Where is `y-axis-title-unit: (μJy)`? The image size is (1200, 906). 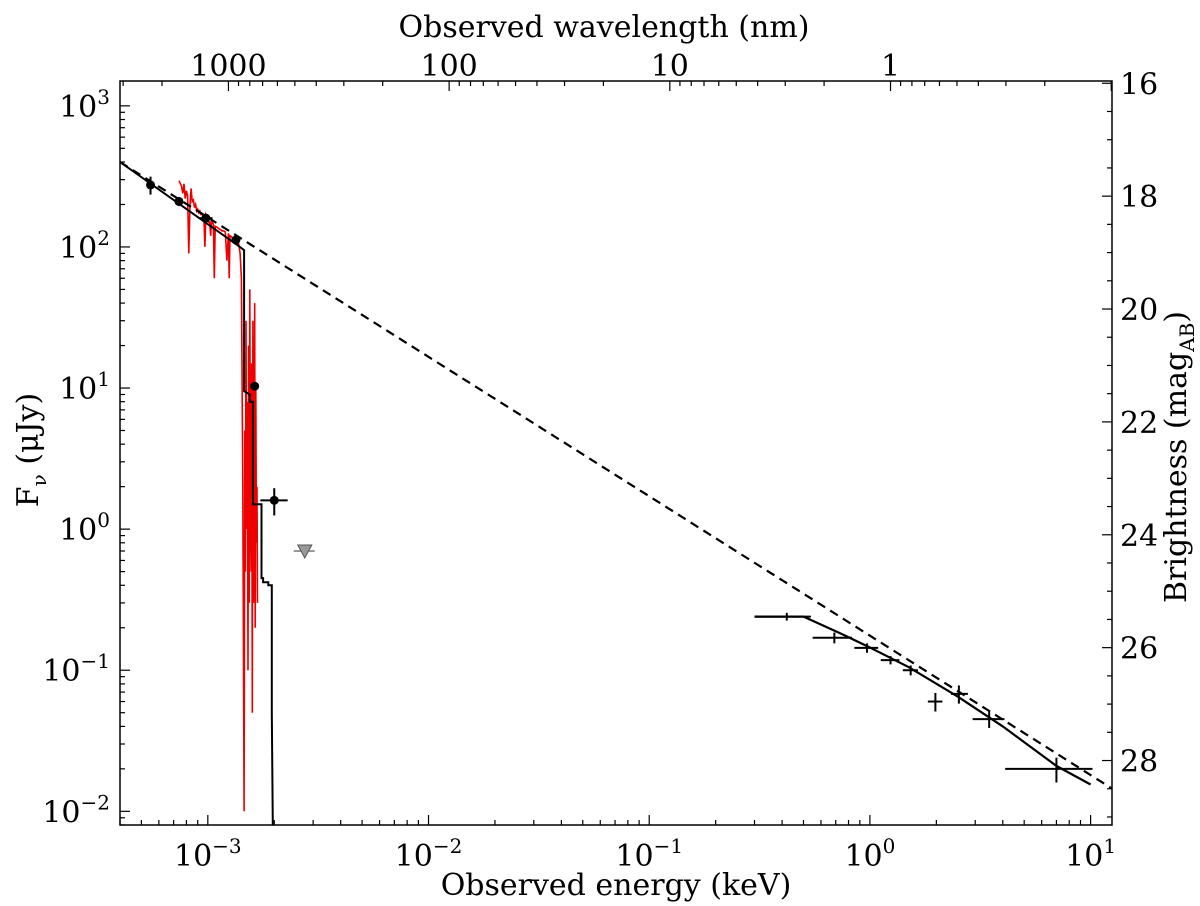
y-axis-title-unit: (μJy) is located at coordinates (28, 433).